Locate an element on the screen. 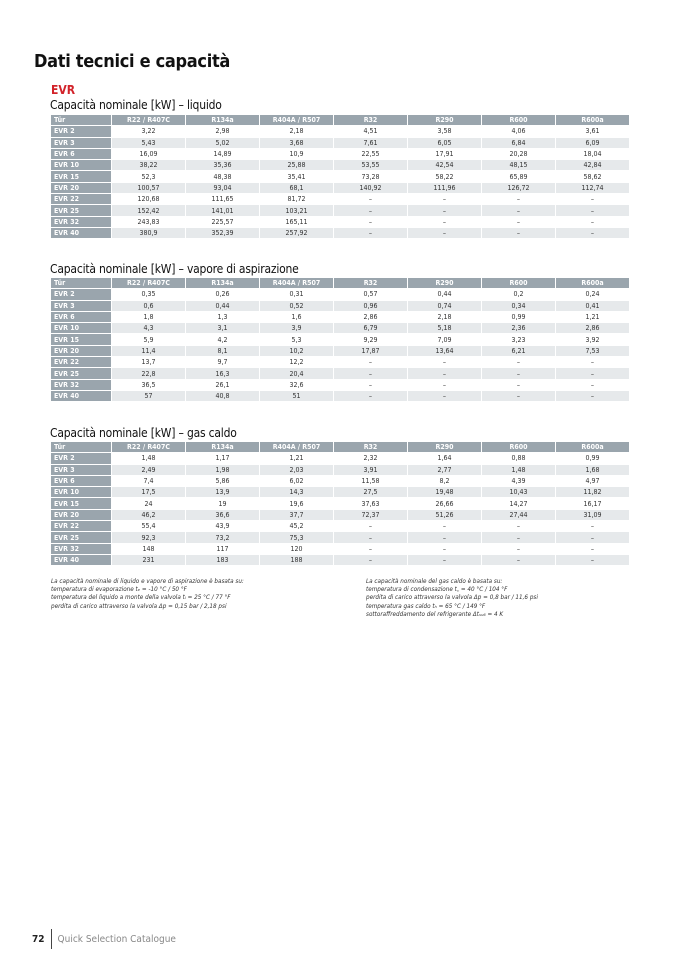  capacity-cell: 46,2 is located at coordinates (148, 515).